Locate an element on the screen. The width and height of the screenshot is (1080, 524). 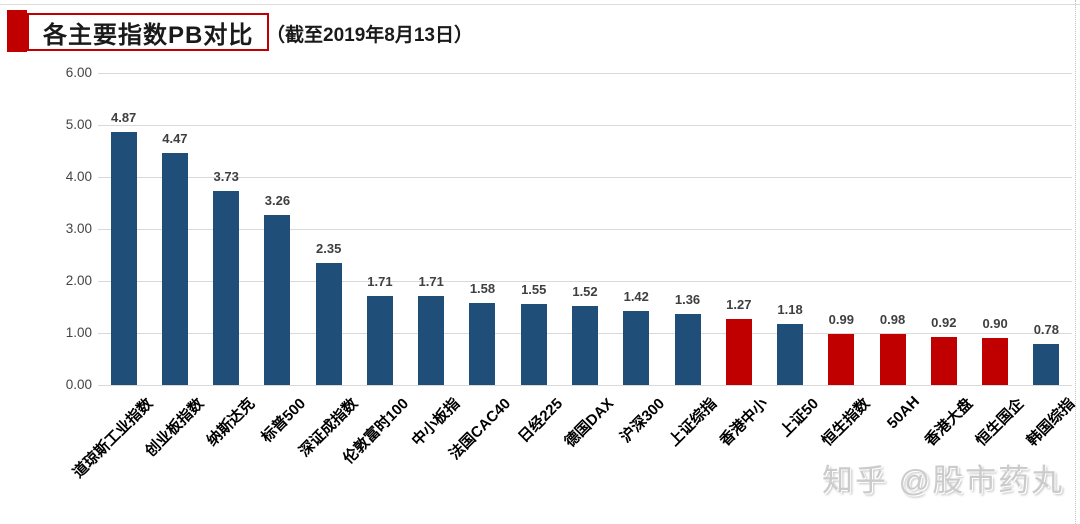
bar-法国CAC40 is located at coordinates (482, 344).